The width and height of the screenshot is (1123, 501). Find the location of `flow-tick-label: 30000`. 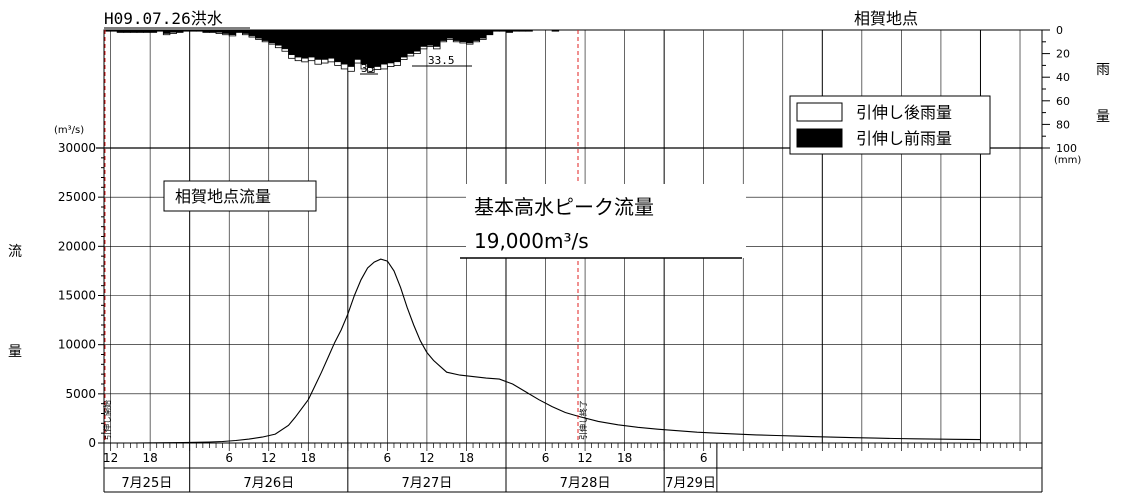

flow-tick-label: 30000 is located at coordinates (77, 148).